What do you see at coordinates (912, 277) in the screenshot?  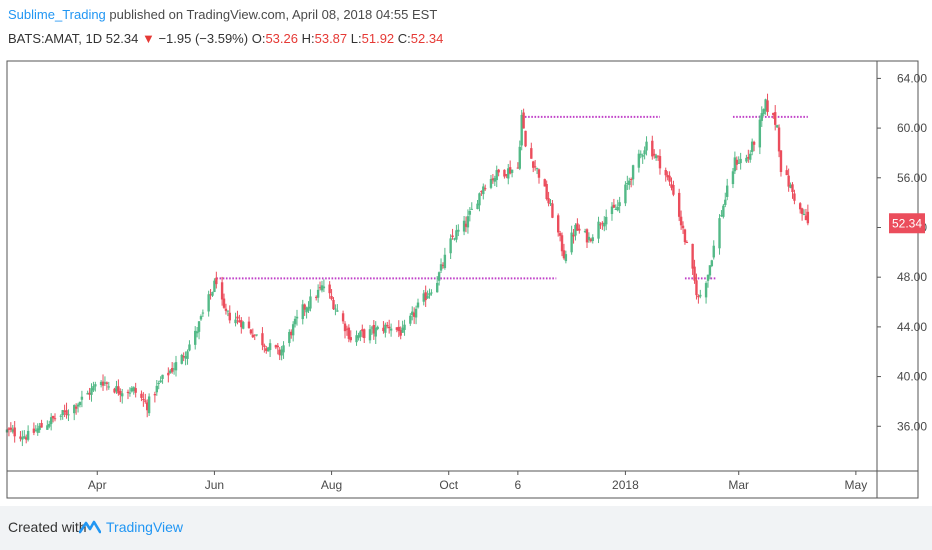 I see `y-tick-label: 48.00` at bounding box center [912, 277].